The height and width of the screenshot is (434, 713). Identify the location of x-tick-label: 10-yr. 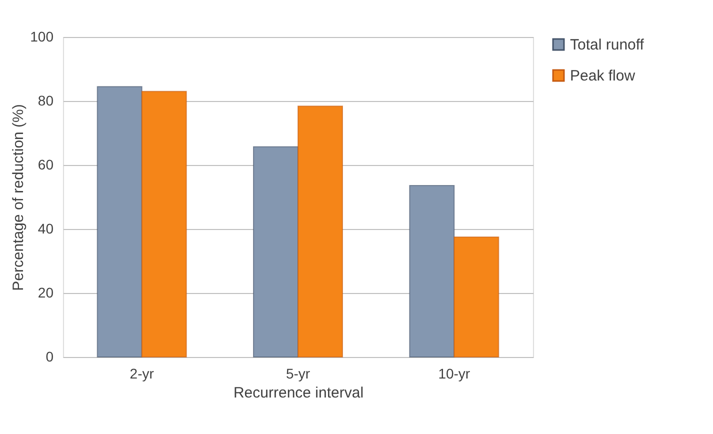
(454, 374).